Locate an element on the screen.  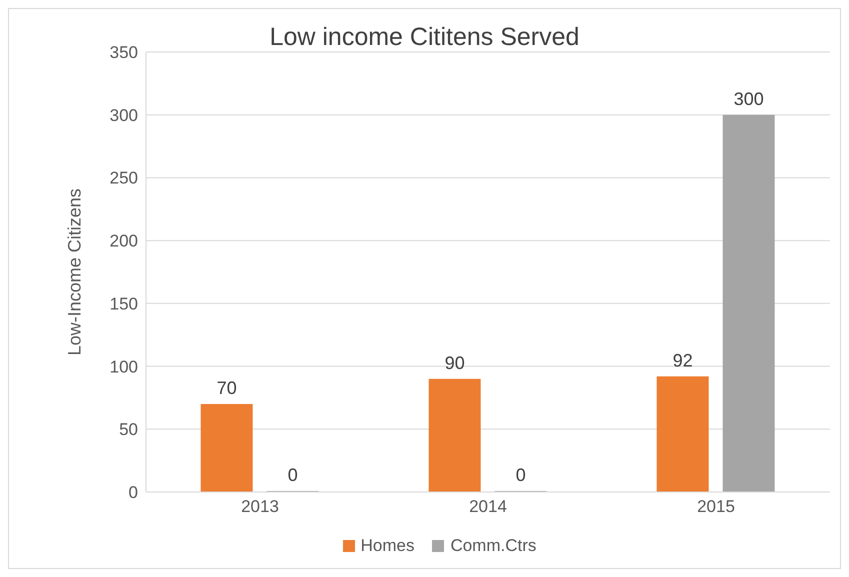
x-tick-label: 2014 is located at coordinates (488, 506).